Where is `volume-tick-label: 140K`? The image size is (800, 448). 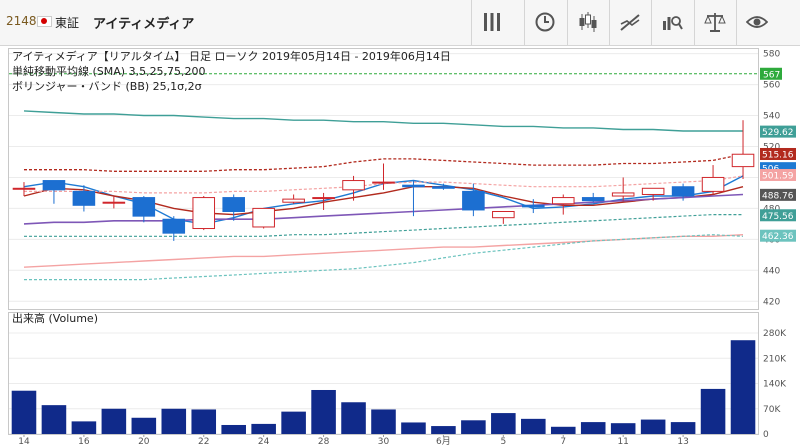 volume-tick-label: 140K is located at coordinates (775, 385).